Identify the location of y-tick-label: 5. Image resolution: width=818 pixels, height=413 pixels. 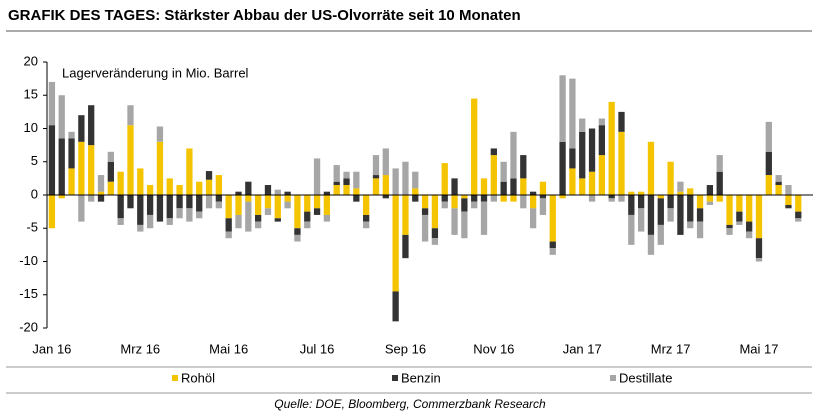
(34, 160).